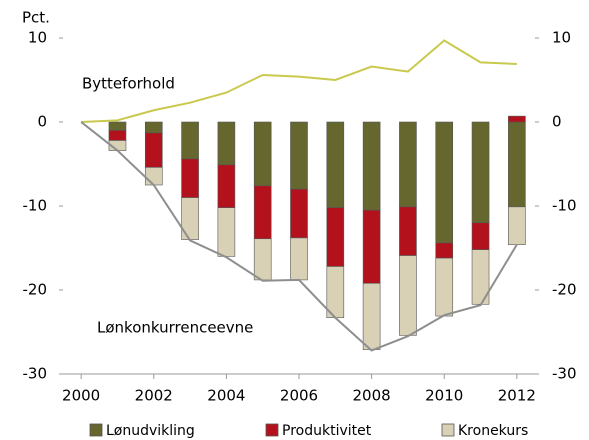 Image resolution: width=589 pixels, height=440 pixels. I want to click on unit-label: Pct., so click(36, 18).